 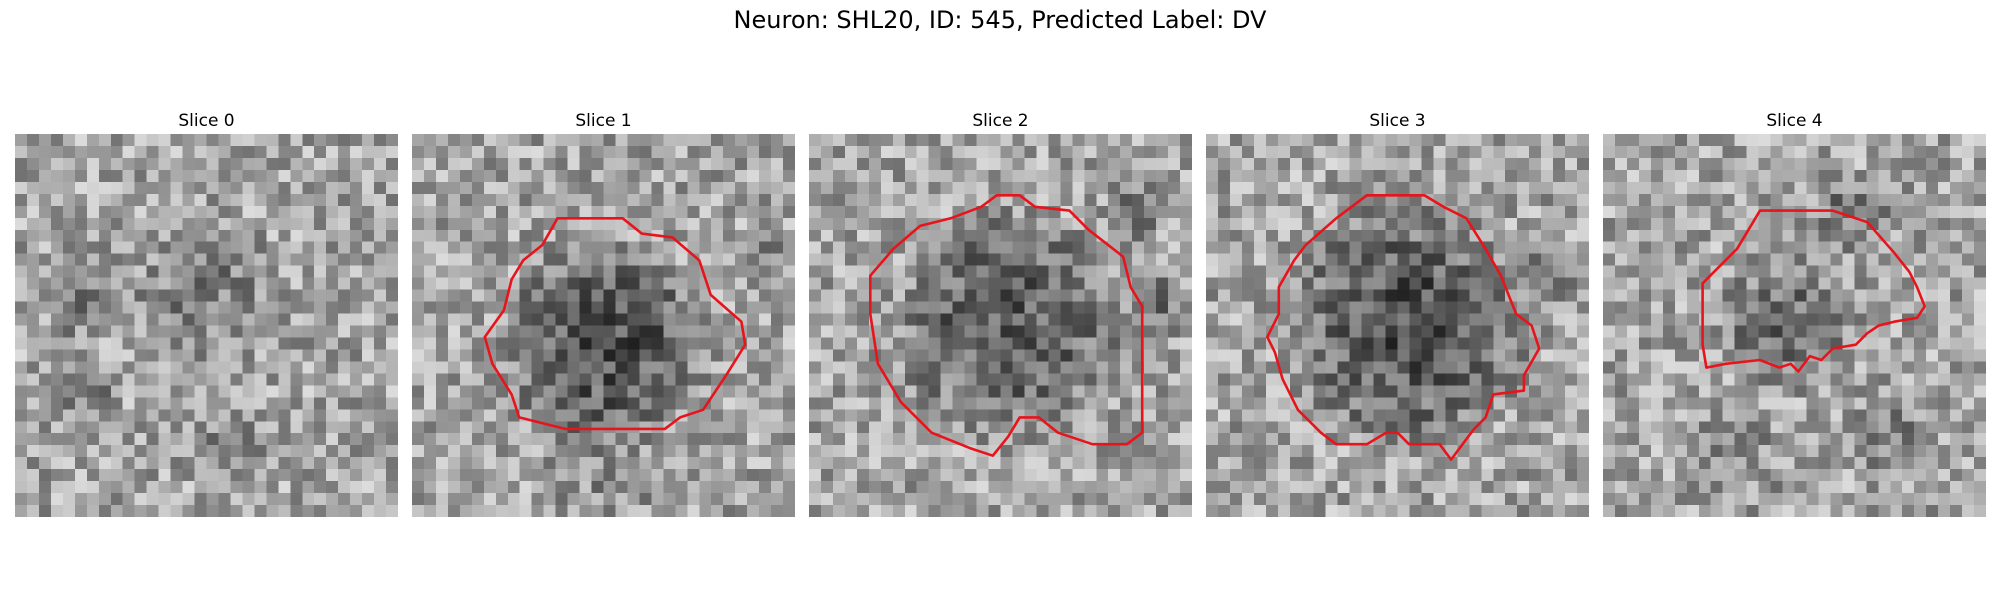 I want to click on slice-panel-4: Slice 4, so click(x=1794, y=312).